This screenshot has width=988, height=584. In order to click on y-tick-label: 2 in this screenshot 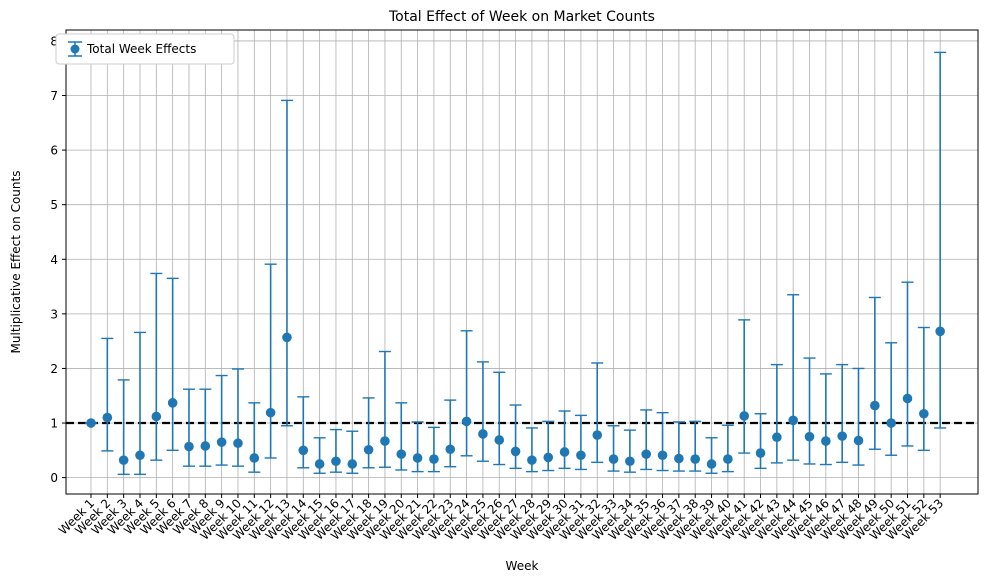, I will do `click(54, 369)`.